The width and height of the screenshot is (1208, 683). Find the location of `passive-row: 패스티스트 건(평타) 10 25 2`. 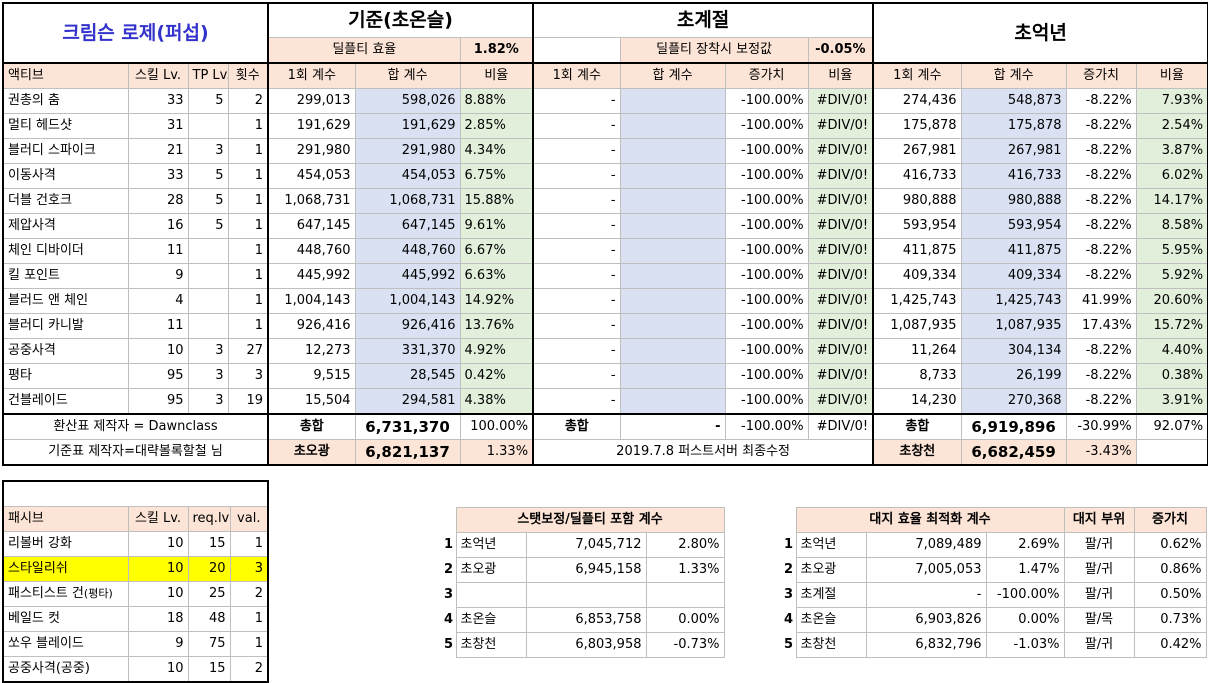

passive-row: 패스티스트 건(평타) 10 25 2 is located at coordinates (135, 594).